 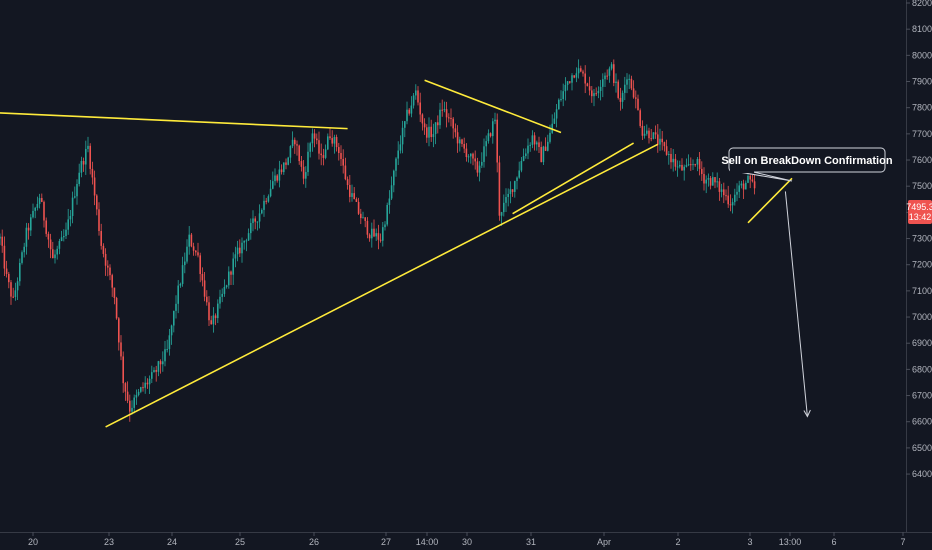 I want to click on price-tick-label: 7900.0, so click(x=922, y=82).